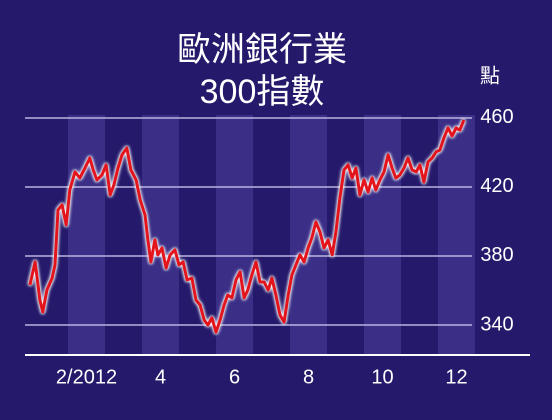  I want to click on x-tick-label: 6, so click(234, 377).